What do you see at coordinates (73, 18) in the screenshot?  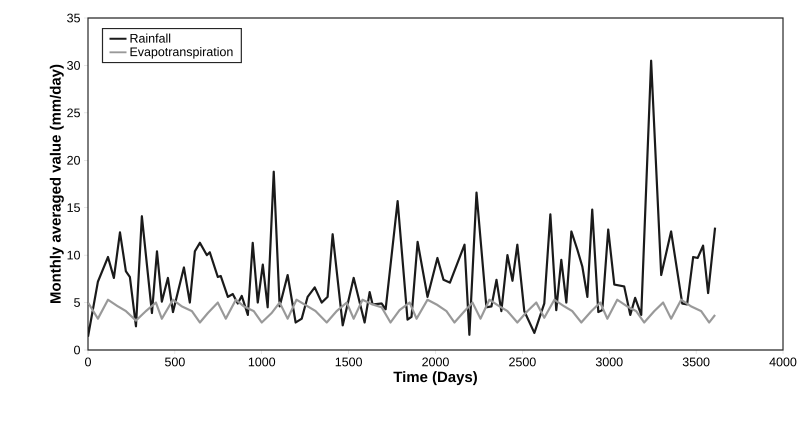 I see `y-tick-label: 35` at bounding box center [73, 18].